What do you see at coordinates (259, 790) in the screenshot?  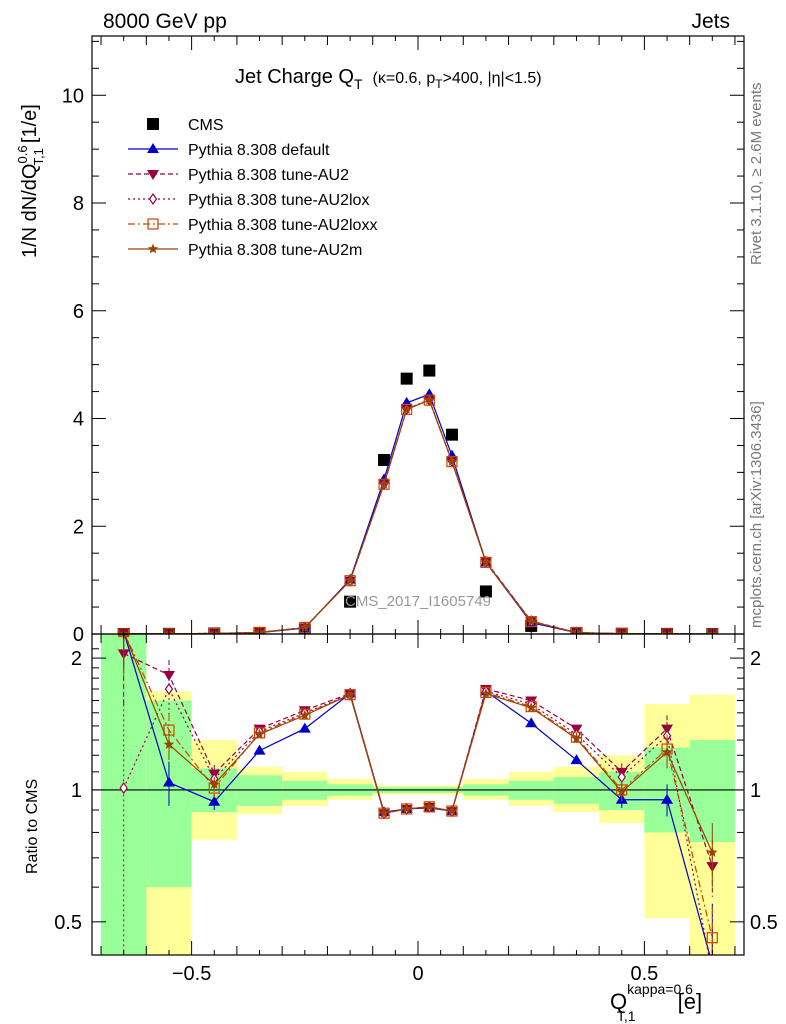 I see `green-band-bin` at bounding box center [259, 790].